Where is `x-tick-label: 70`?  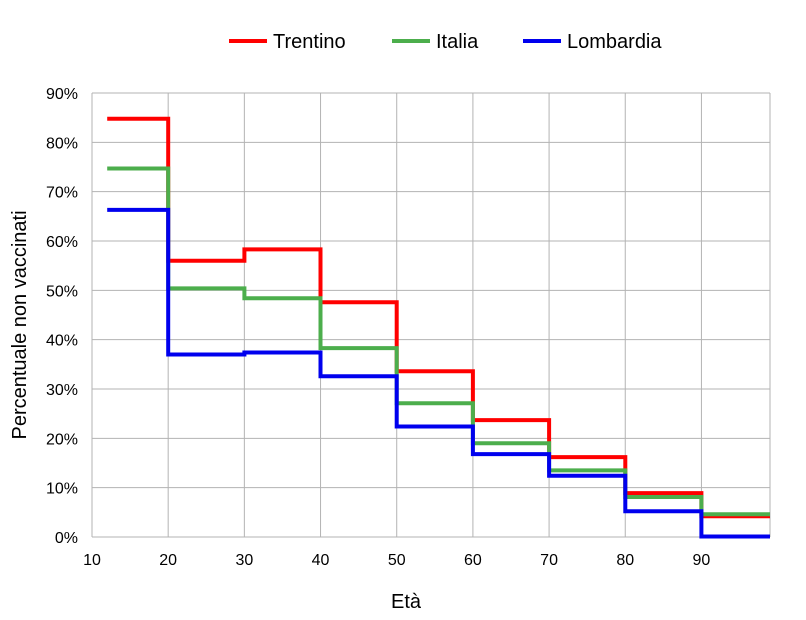
x-tick-label: 70 is located at coordinates (549, 560).